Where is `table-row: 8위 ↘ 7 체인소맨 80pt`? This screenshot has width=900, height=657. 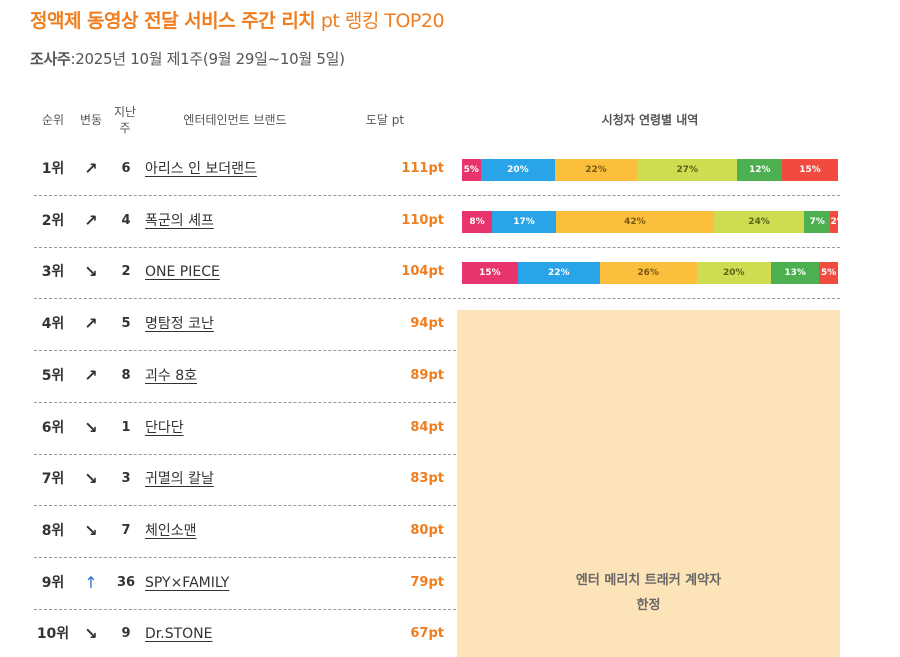 table-row: 8위 ↘ 7 체인소맨 80pt is located at coordinates (245, 532).